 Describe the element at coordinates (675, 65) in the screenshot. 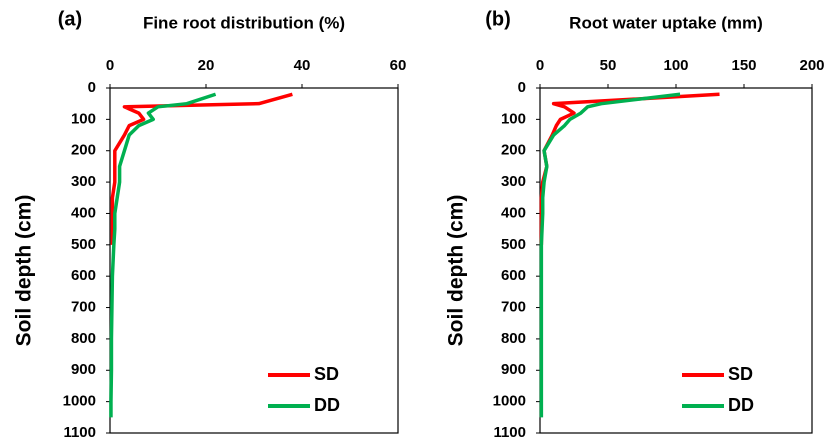

I see `x-tick-label: 100` at that location.